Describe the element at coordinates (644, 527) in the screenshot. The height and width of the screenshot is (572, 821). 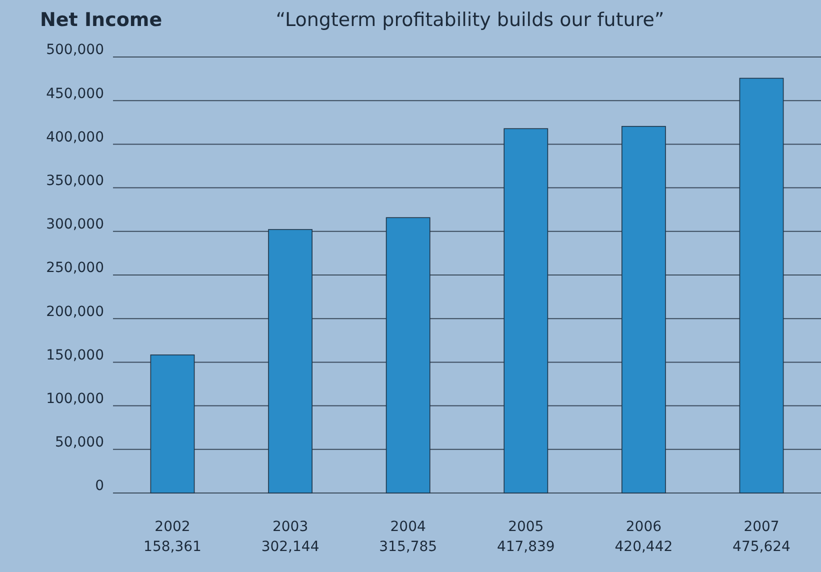
I see `x-tick-label: 2006` at that location.